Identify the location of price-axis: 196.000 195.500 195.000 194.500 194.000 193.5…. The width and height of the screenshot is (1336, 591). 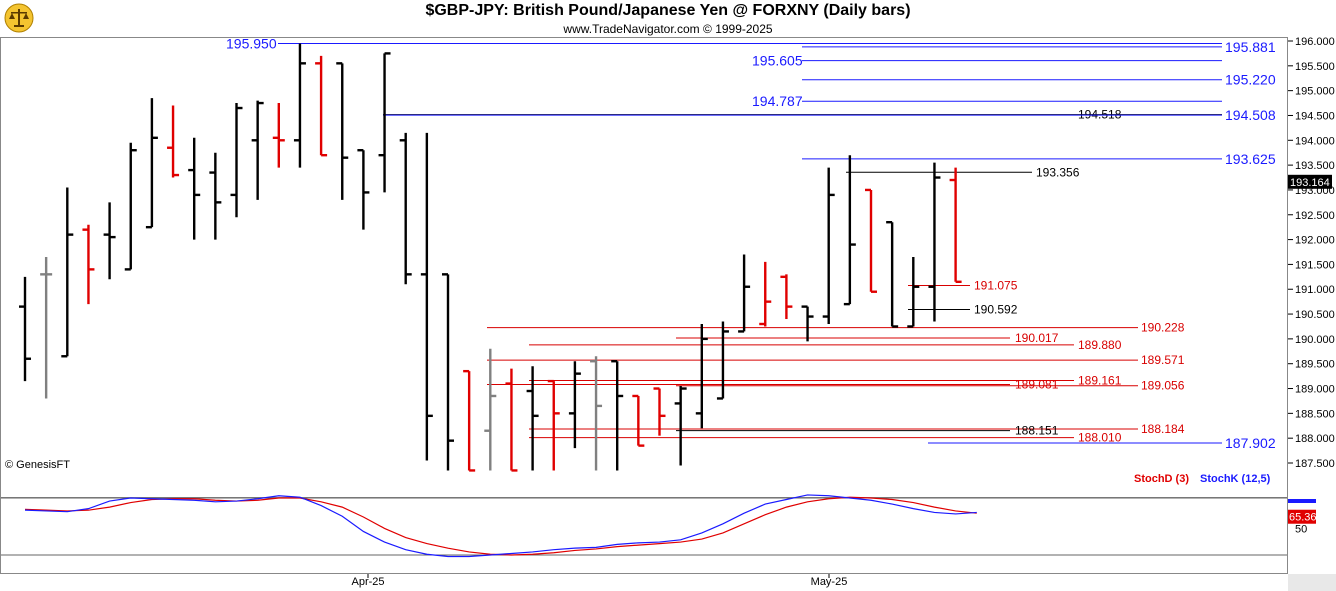
(1312, 266).